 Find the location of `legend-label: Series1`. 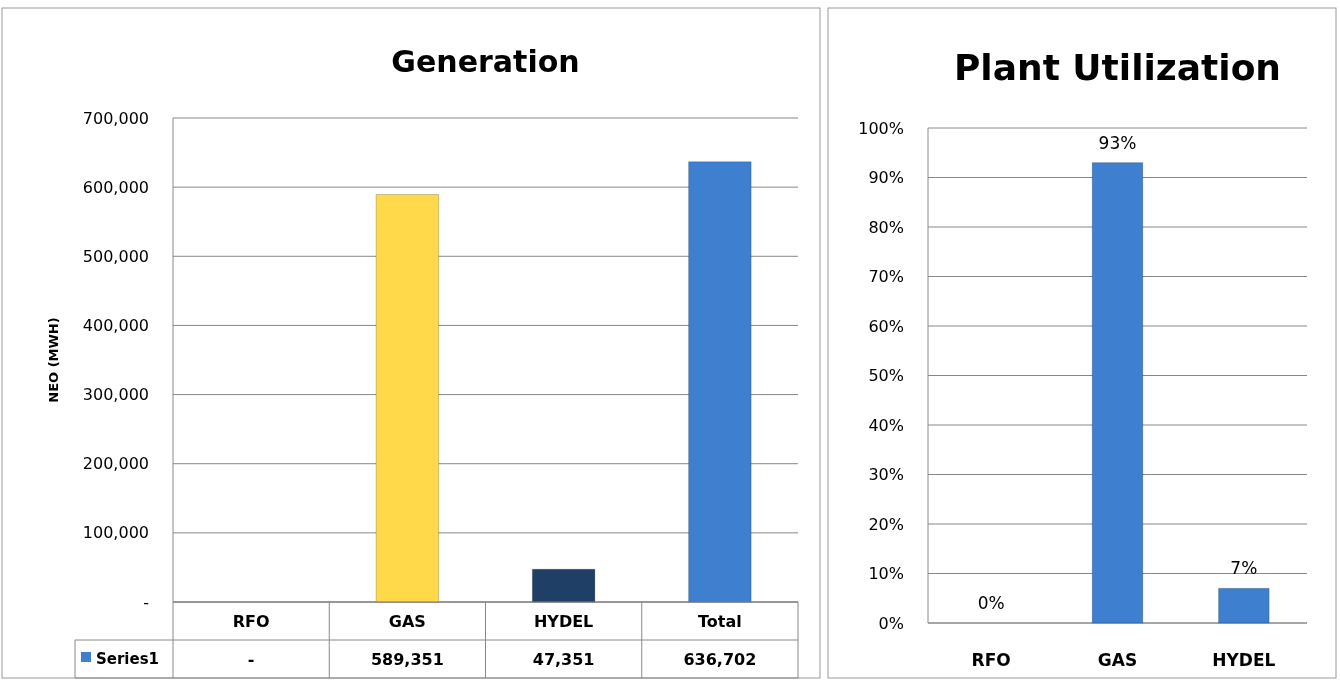

legend-label: Series1 is located at coordinates (128, 659).